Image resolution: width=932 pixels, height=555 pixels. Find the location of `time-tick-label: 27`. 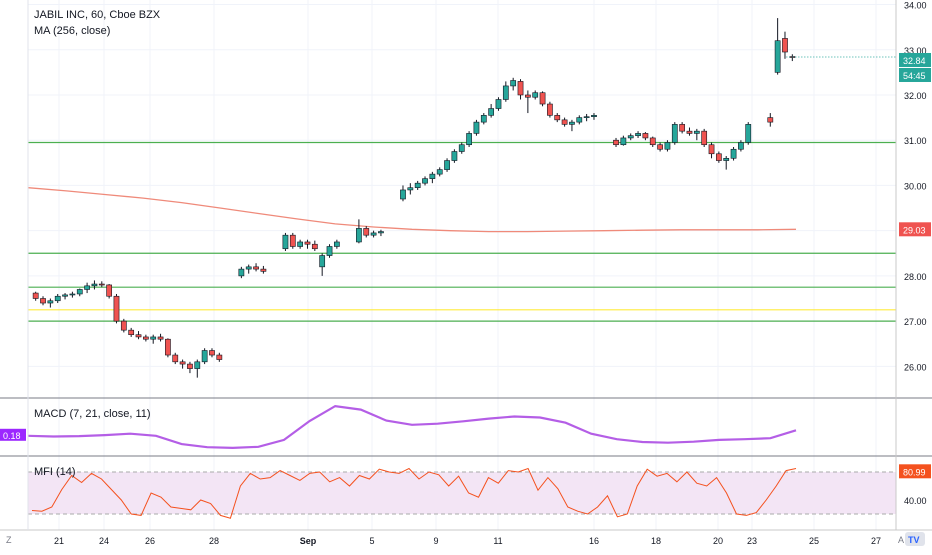

time-tick-label: 27 is located at coordinates (876, 541).